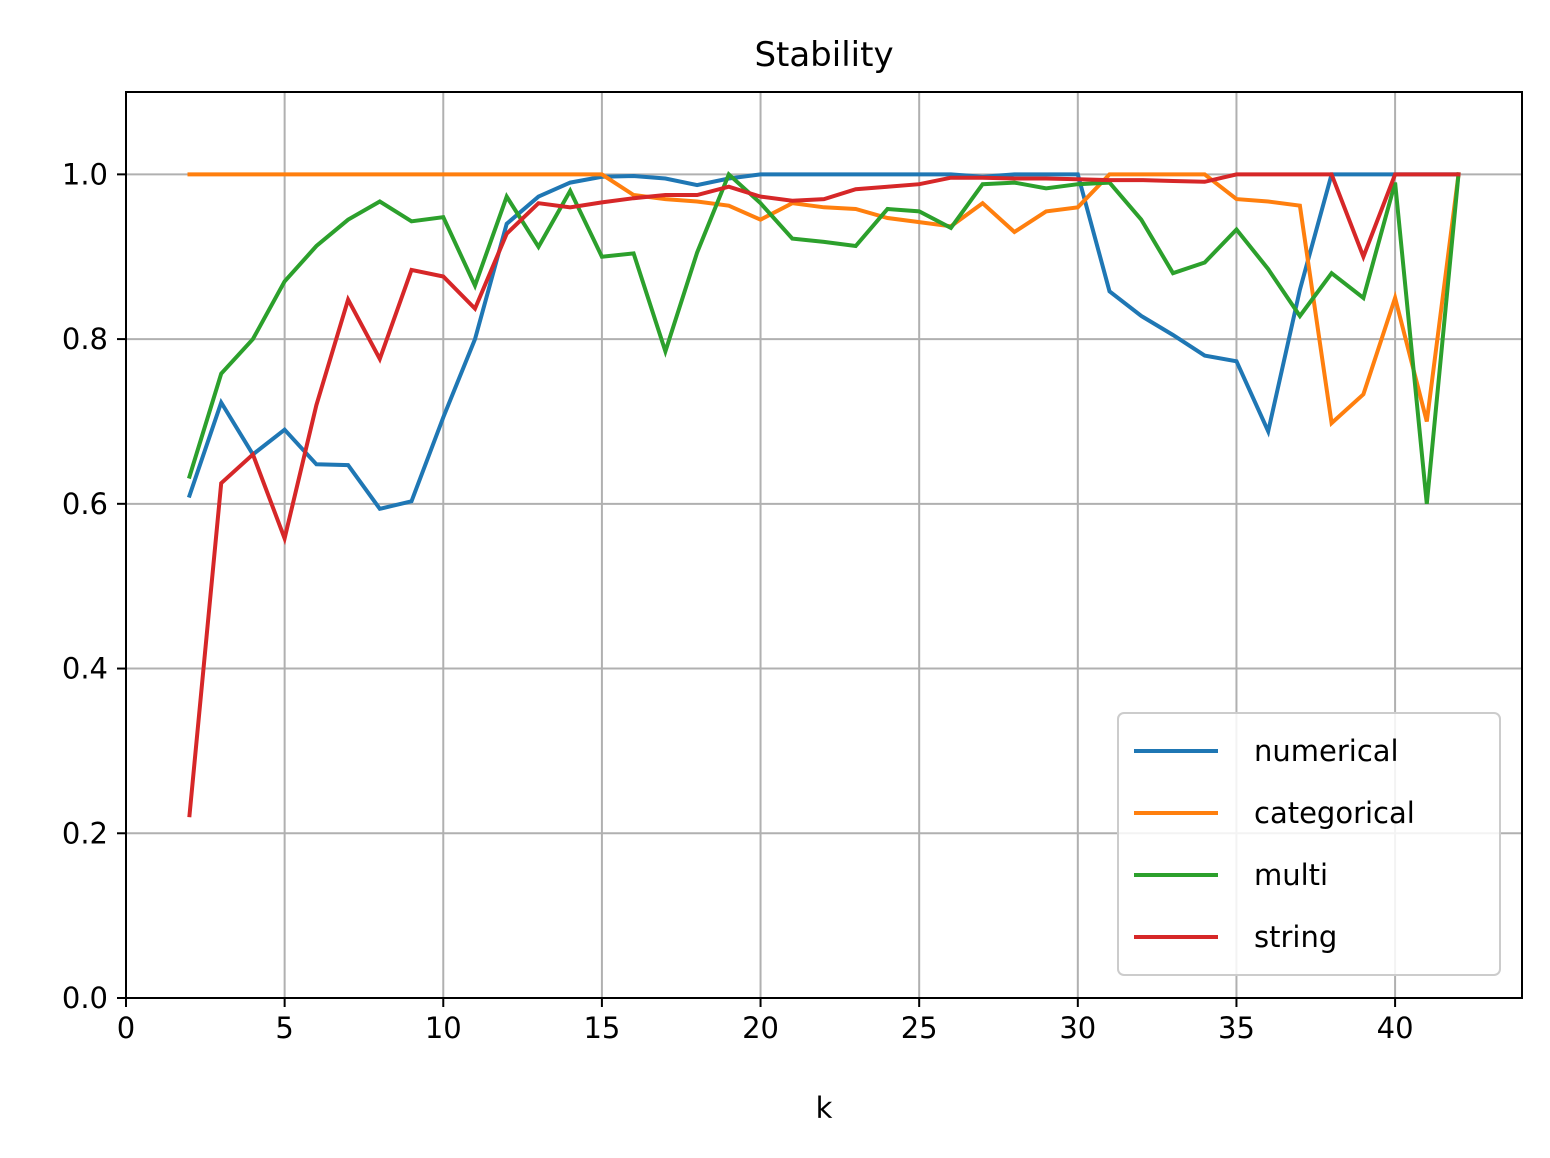  Describe the element at coordinates (126, 1028) in the screenshot. I see `x-tick-label: 0` at that location.